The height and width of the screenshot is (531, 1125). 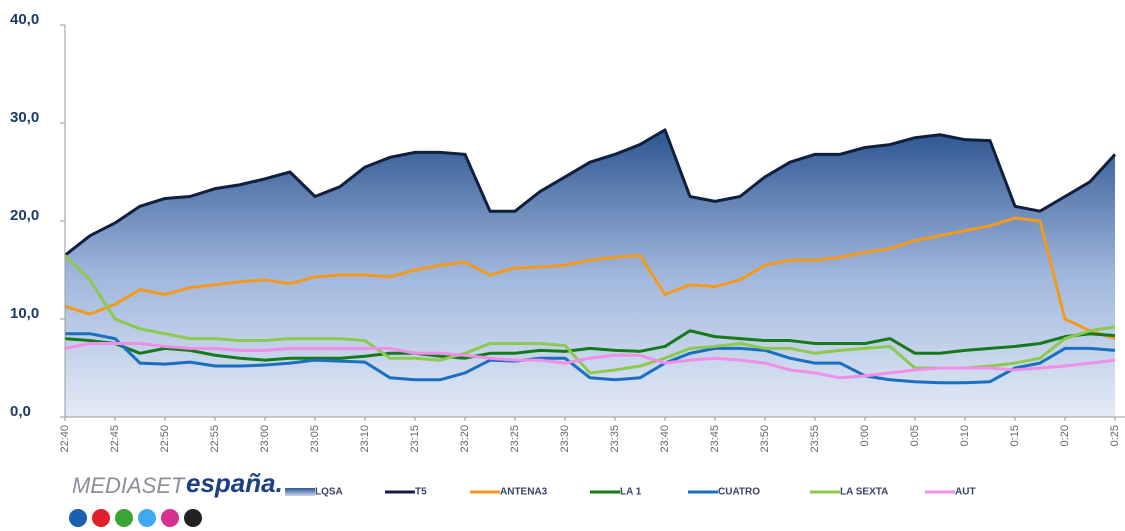 What do you see at coordinates (329, 492) in the screenshot?
I see `legend-label: LQSA` at bounding box center [329, 492].